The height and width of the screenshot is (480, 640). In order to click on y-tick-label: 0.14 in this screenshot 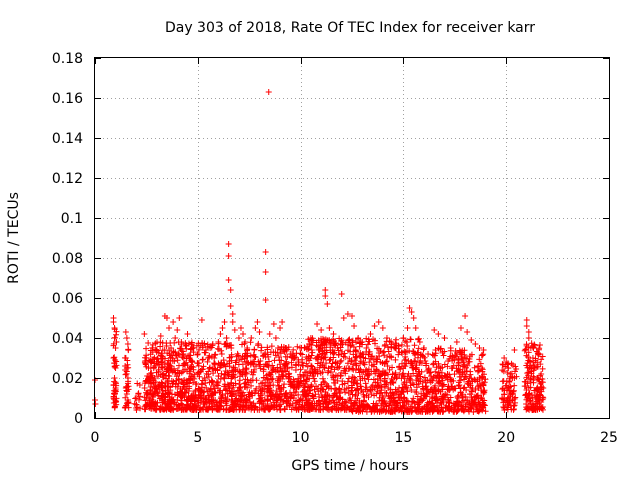, I will do `click(67, 139)`.